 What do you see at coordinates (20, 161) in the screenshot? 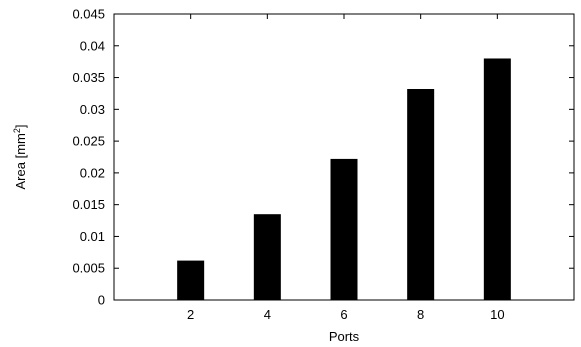
I see `y-axis-label-text: Area [mm` at bounding box center [20, 161].